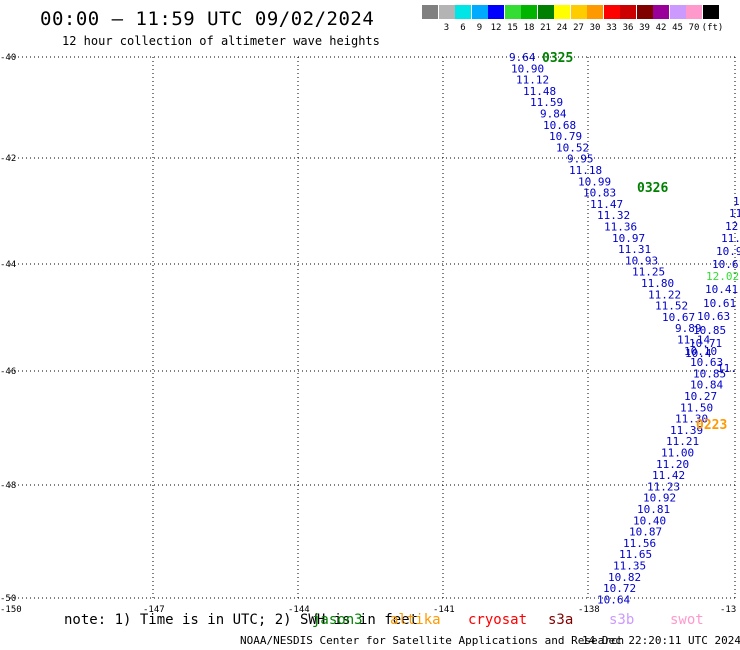 Image resolution: width=740 pixels, height=650 pixels. I want to click on wave-height-label: 11.56, so click(639, 543).